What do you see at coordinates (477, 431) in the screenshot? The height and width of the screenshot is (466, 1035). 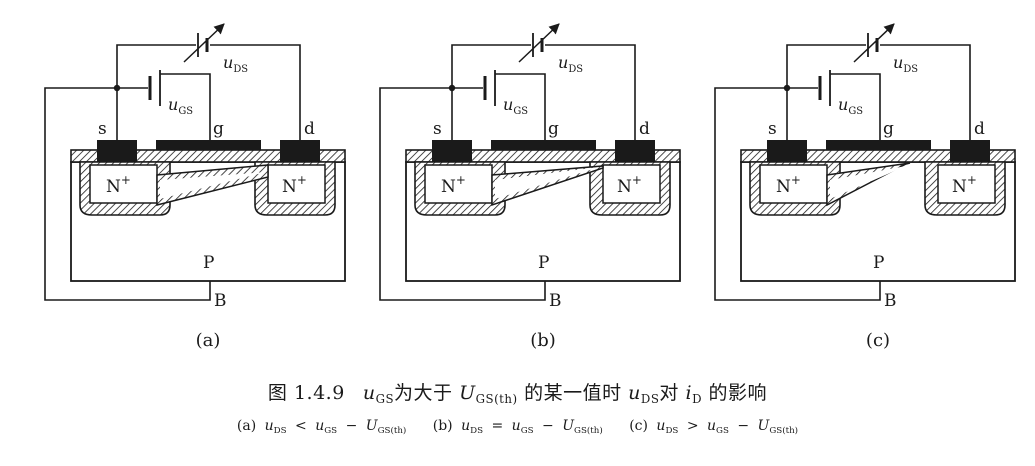 I see `sub-b-ds: DS` at bounding box center [477, 431].